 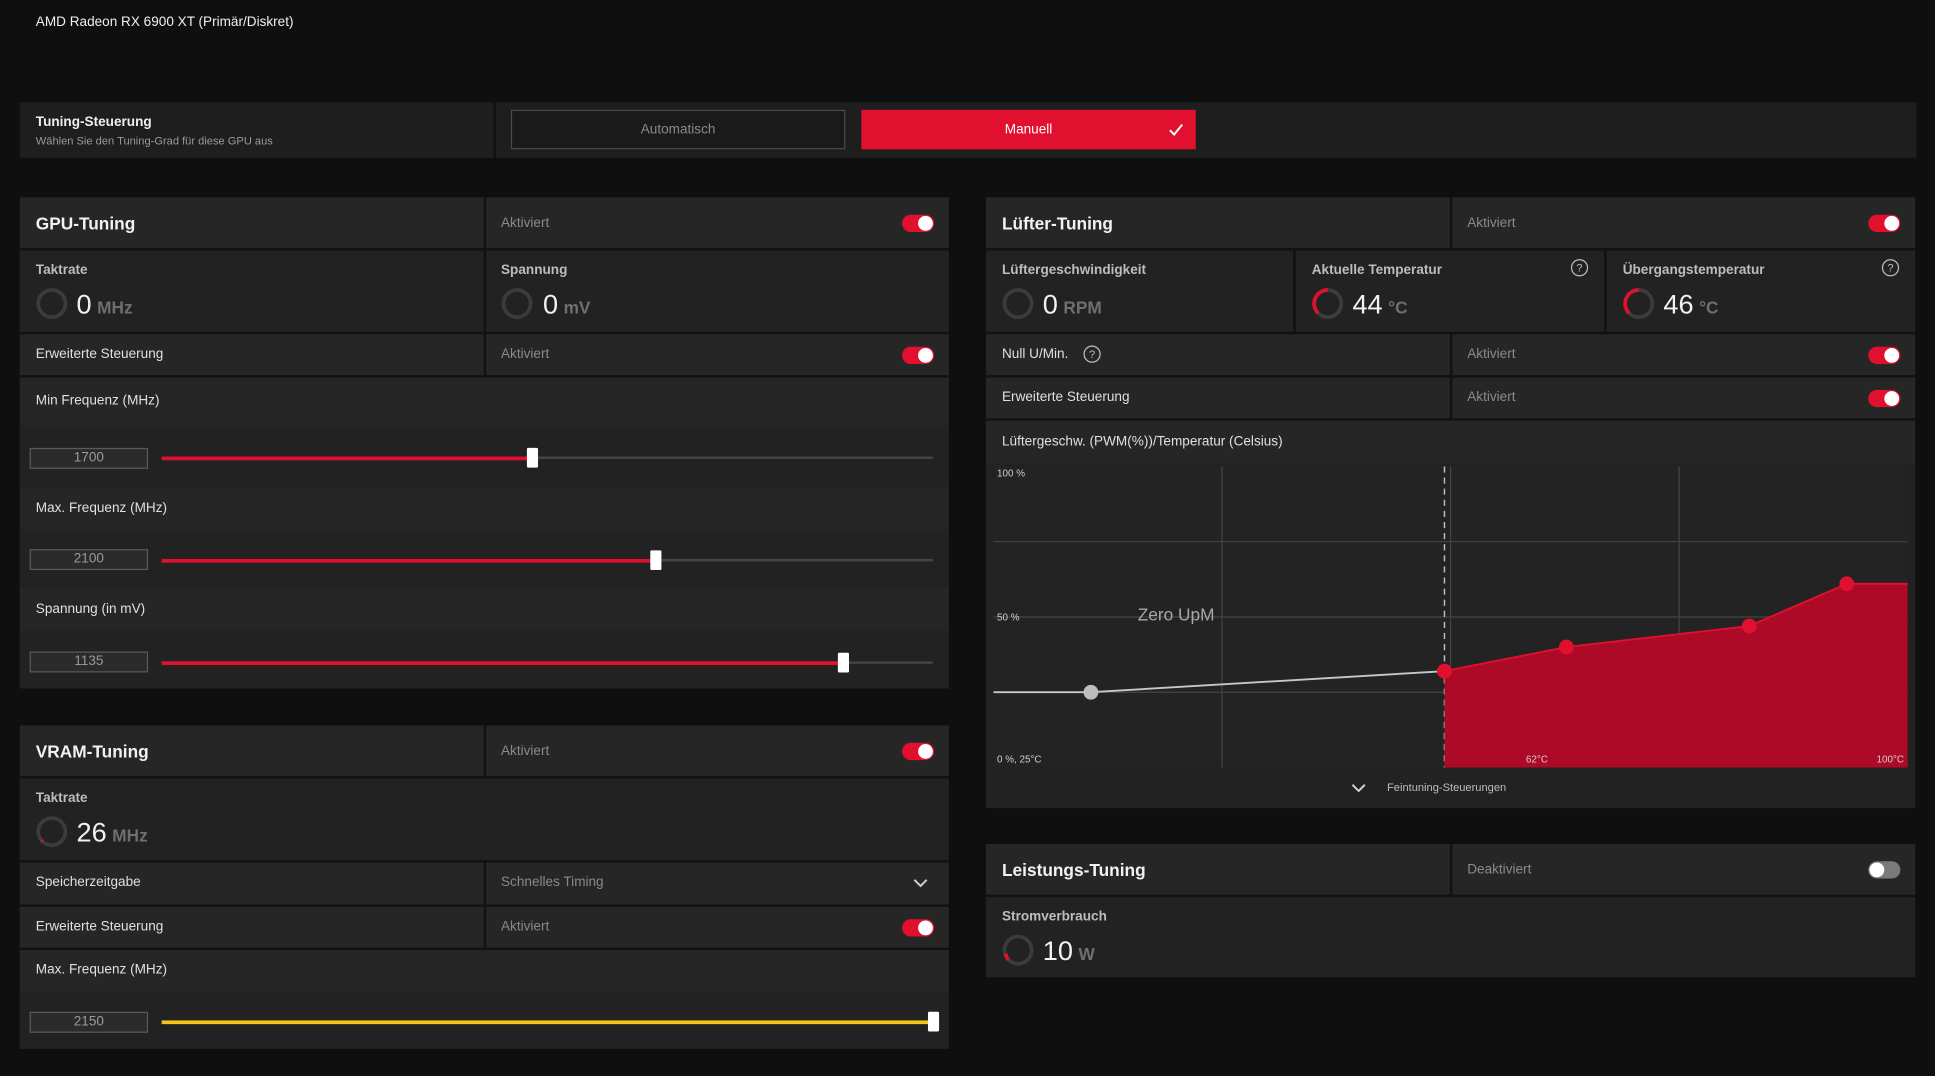 I want to click on junction-temp-value: 46, so click(x=1678, y=304).